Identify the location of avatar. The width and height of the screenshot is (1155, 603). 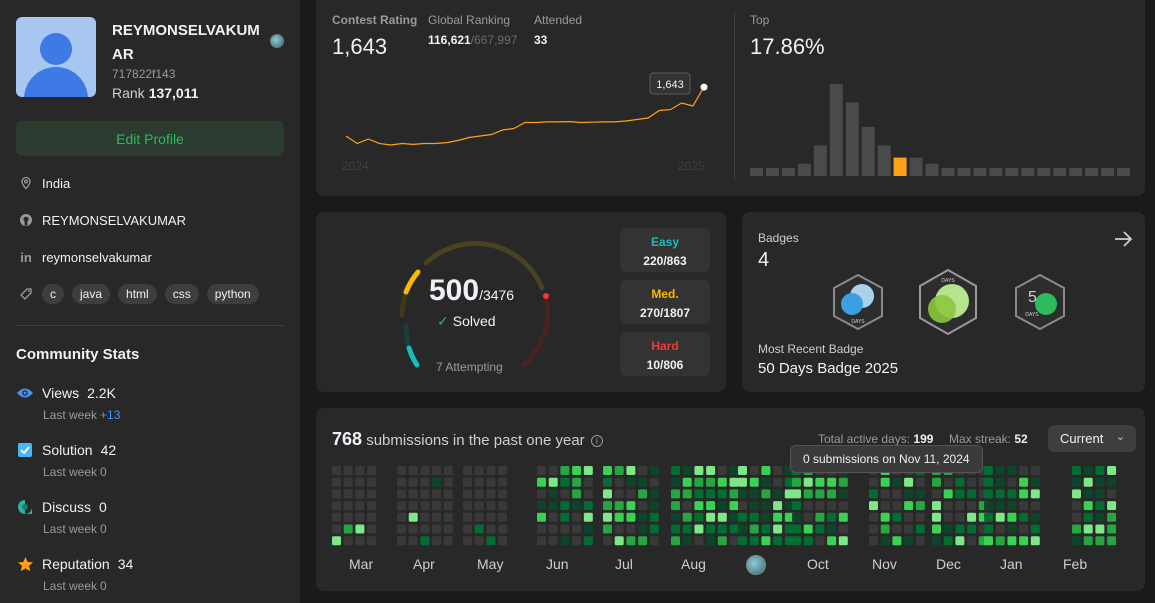
(56, 57).